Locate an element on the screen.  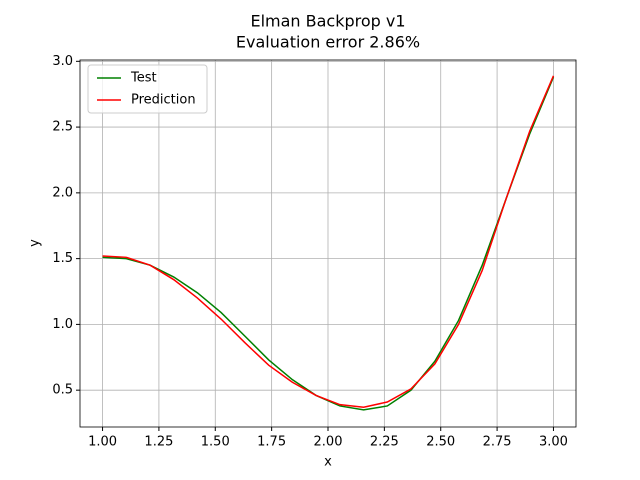
x-tick-label: 1.25 is located at coordinates (158, 442).